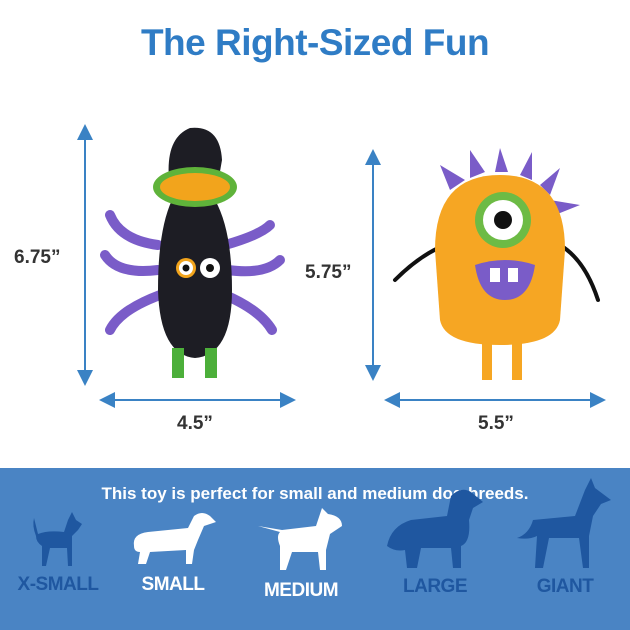  I want to click on size-medium: MEDIUM, so click(301, 554).